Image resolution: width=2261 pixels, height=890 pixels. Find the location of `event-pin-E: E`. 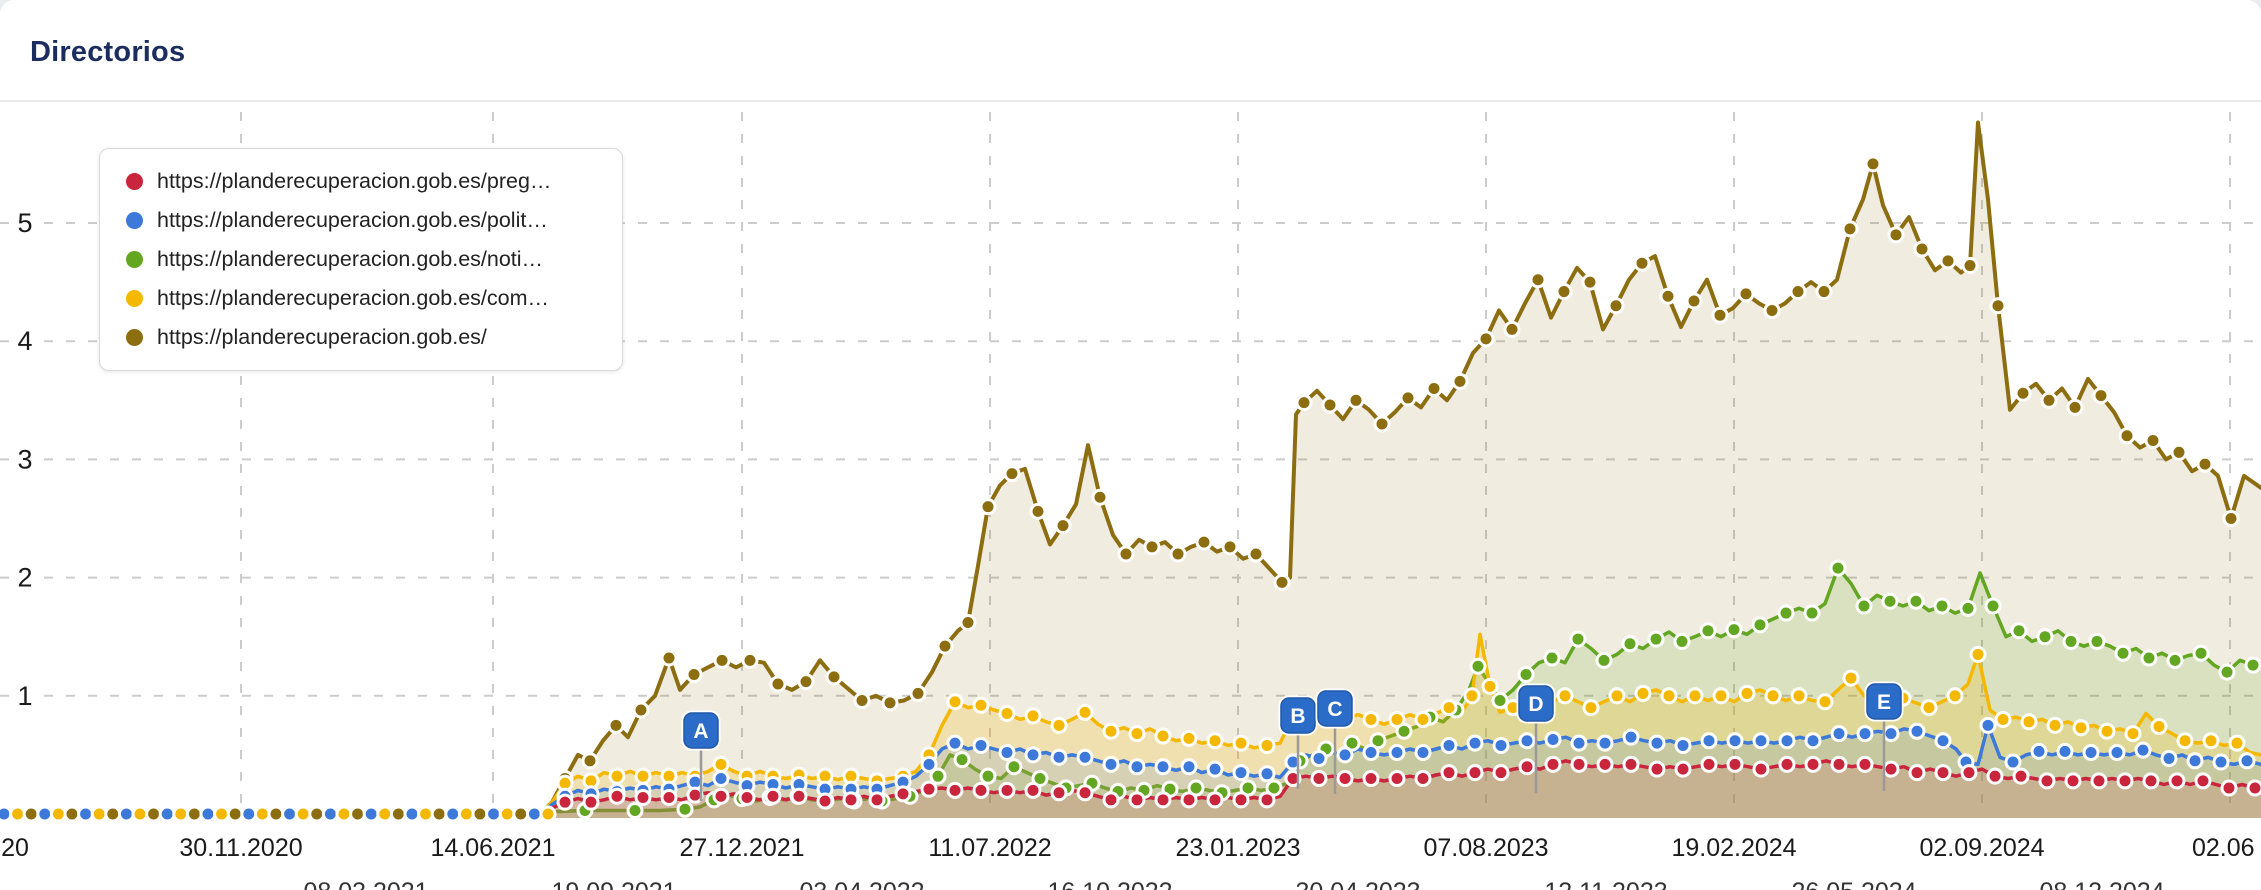

event-pin-E: E is located at coordinates (1884, 736).